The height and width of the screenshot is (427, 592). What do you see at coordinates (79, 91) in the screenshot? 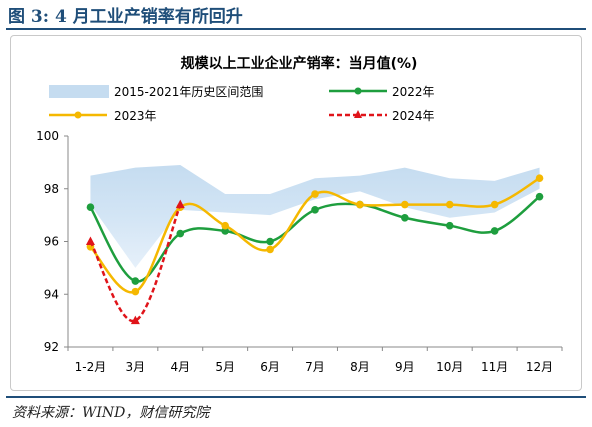
I see `legend-band-swatch` at bounding box center [79, 91].